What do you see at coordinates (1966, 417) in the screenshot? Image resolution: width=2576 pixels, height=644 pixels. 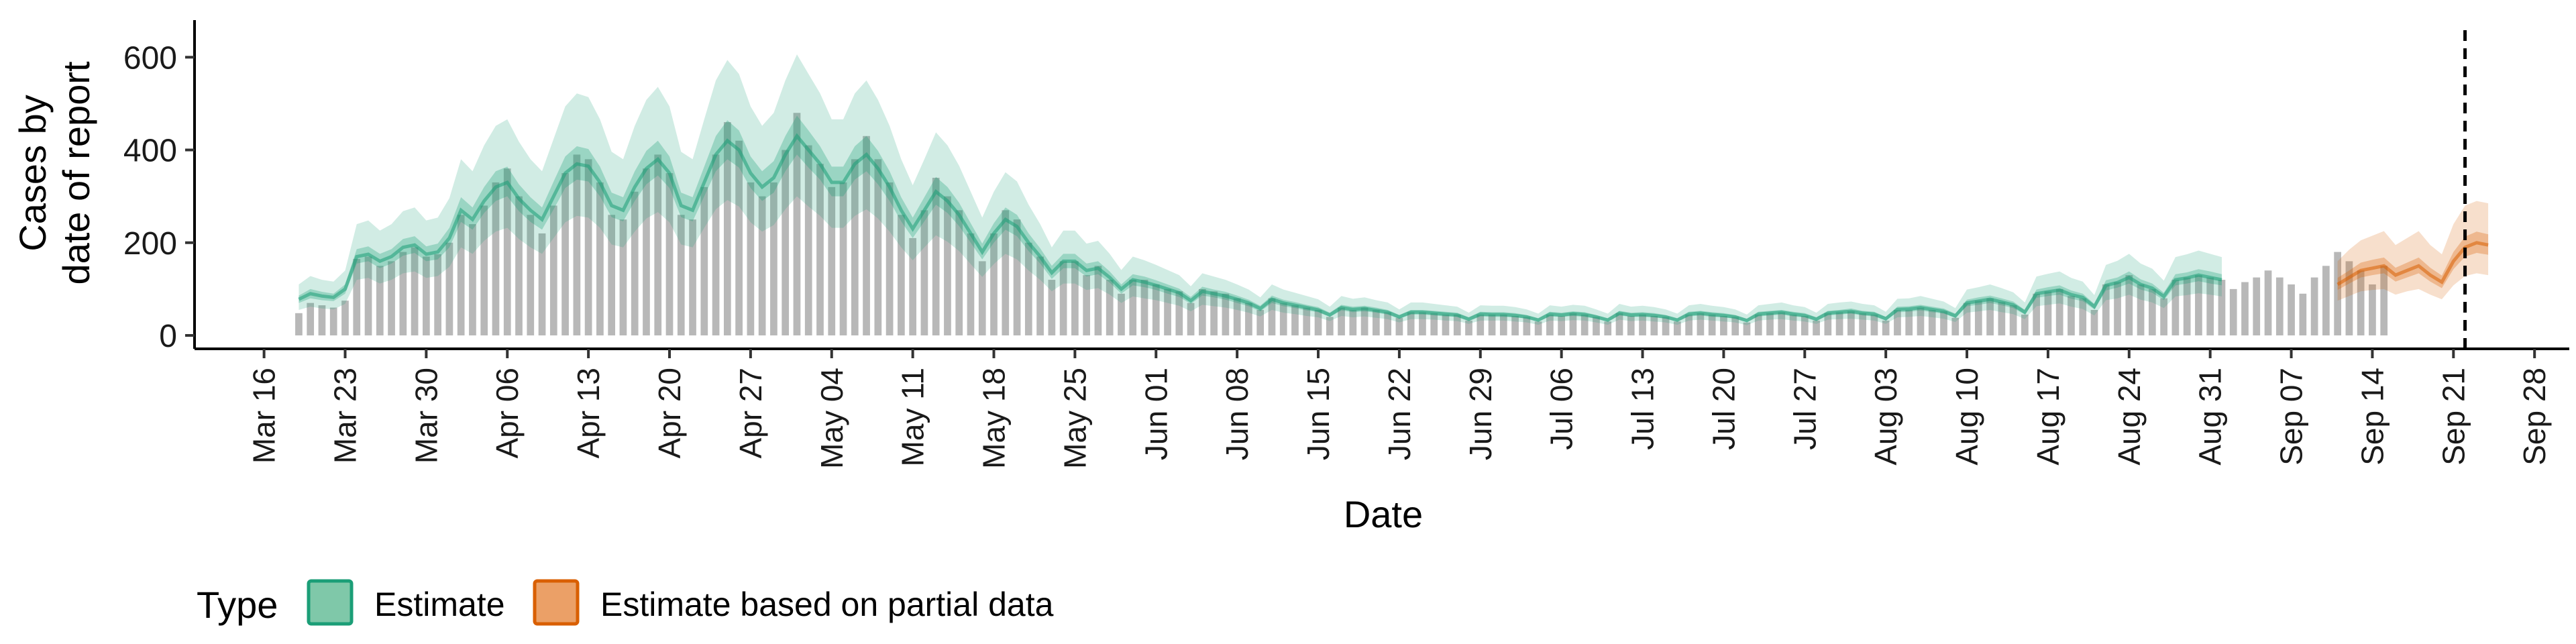 I see `x-tick-label: Aug 10` at bounding box center [1966, 417].